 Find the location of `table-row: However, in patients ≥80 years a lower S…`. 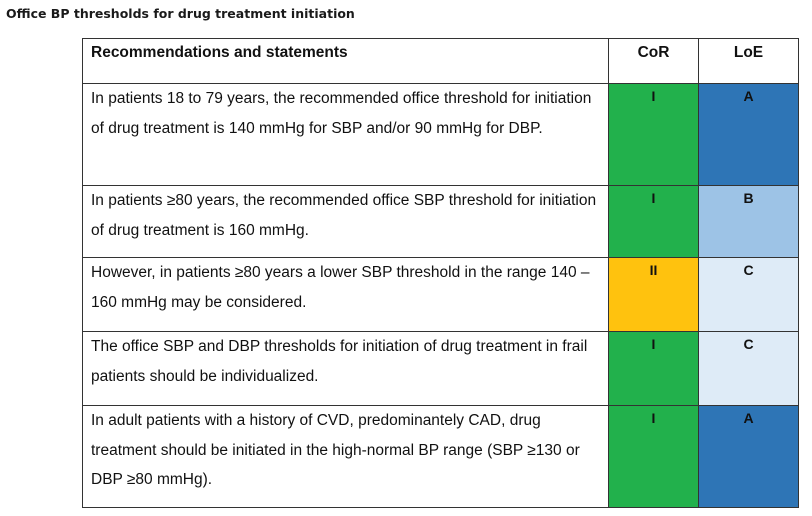

table-row: However, in patients ≥80 years a lower S… is located at coordinates (440, 294).